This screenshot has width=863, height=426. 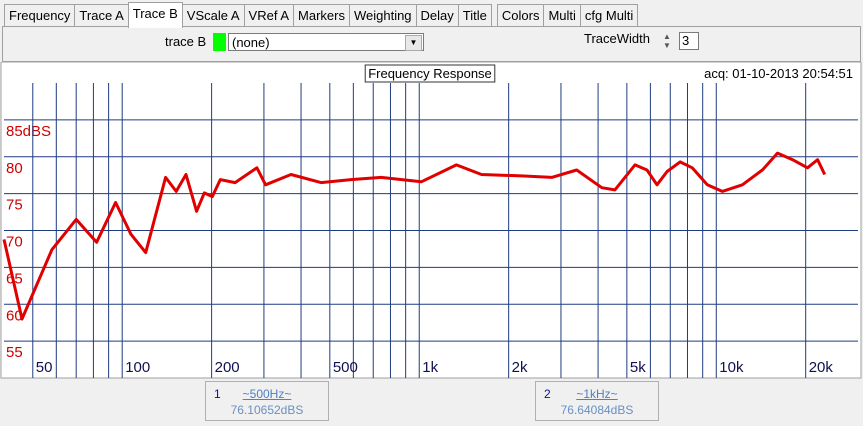 I want to click on tab: Delay, so click(x=437, y=15).